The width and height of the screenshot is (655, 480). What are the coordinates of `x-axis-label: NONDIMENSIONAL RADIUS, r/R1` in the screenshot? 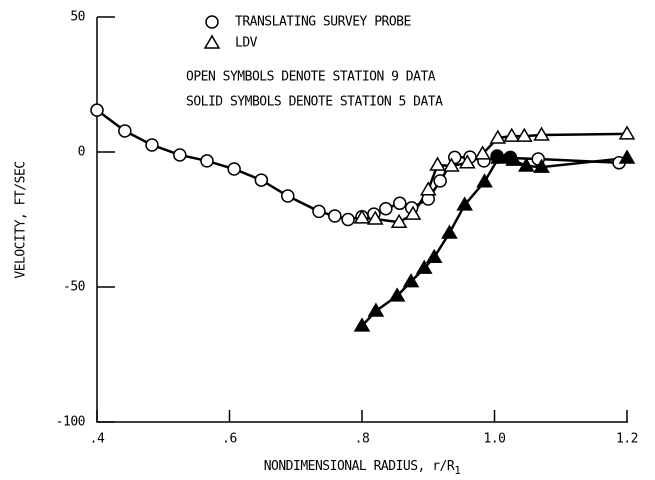 It's located at (362, 468).